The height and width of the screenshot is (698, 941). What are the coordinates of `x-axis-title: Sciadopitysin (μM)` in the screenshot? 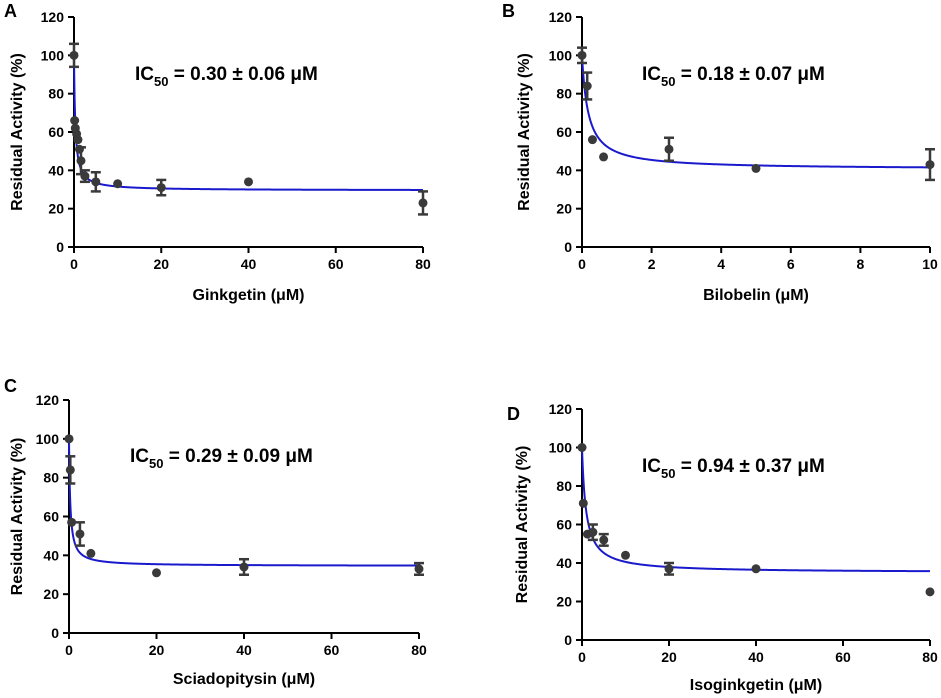 It's located at (244, 679).